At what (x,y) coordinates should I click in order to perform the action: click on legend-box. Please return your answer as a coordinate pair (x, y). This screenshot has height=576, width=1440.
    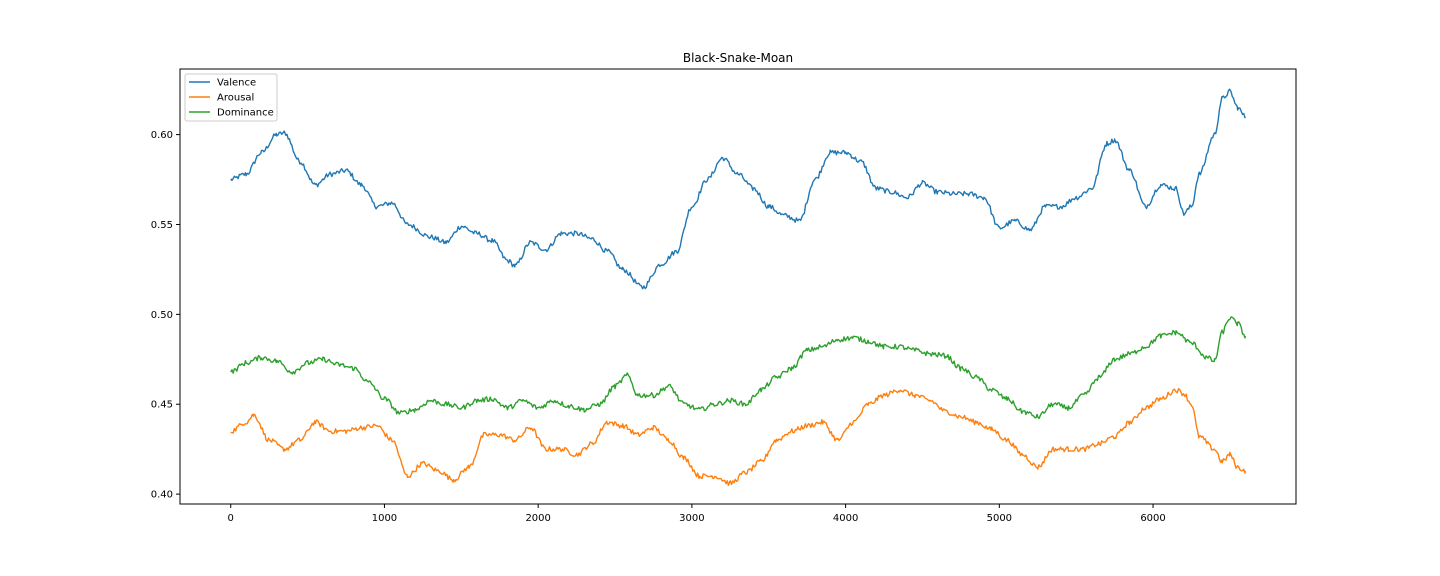
    Looking at the image, I should click on (231, 97).